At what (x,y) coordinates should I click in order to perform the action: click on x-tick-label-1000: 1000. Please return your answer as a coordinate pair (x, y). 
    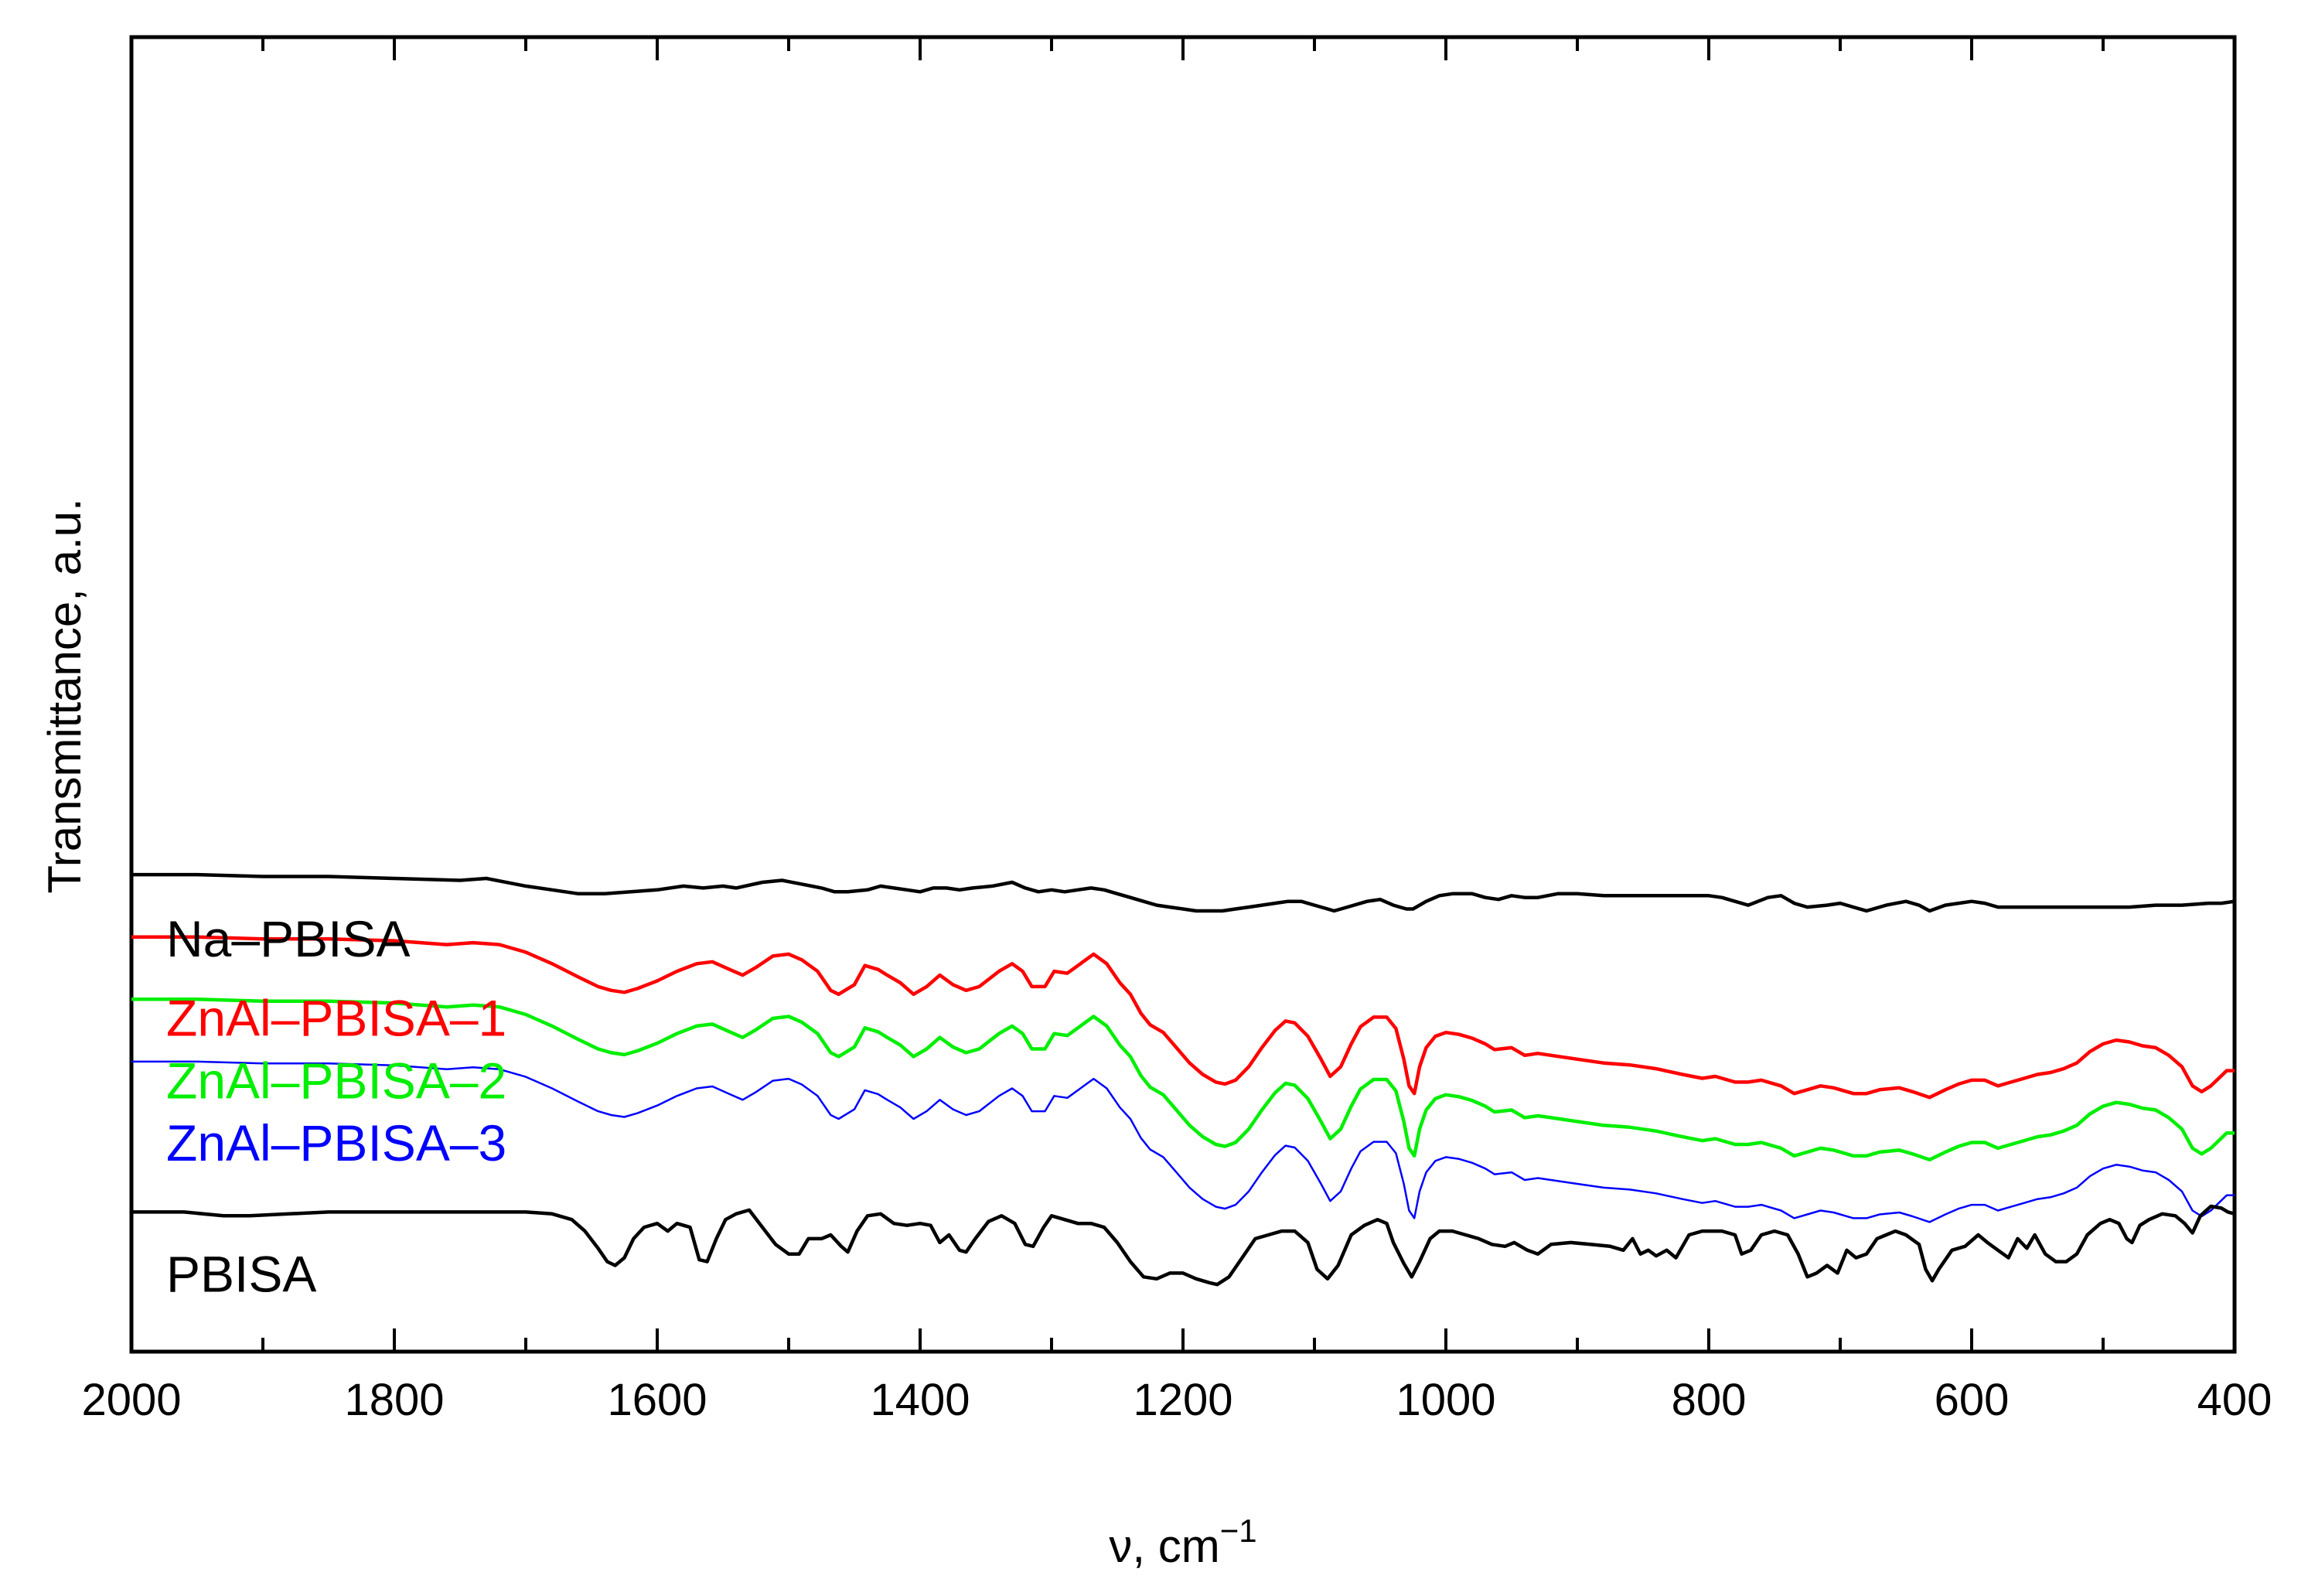
    Looking at the image, I should click on (1446, 1400).